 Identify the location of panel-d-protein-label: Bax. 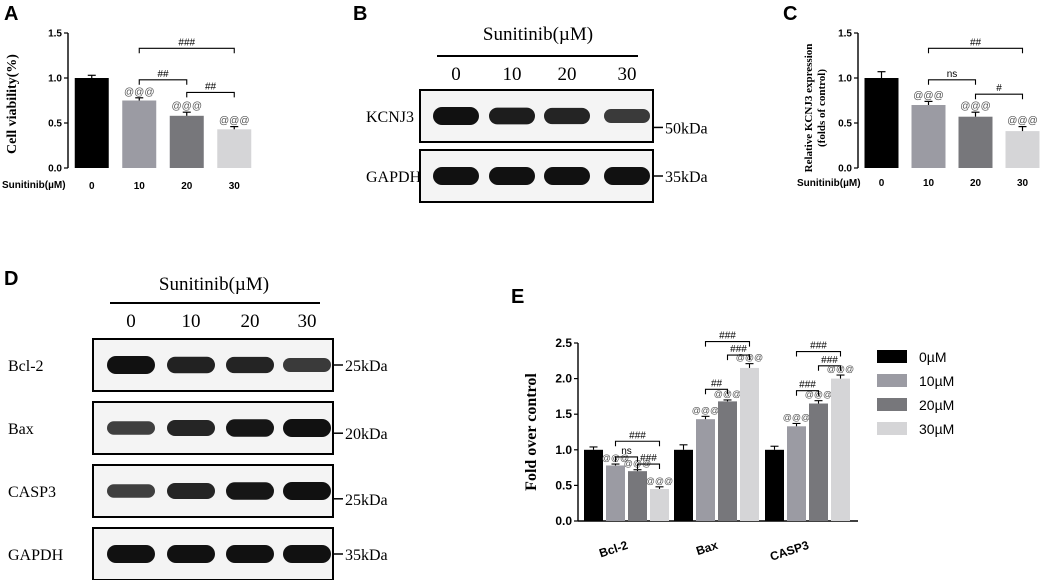
(21, 429).